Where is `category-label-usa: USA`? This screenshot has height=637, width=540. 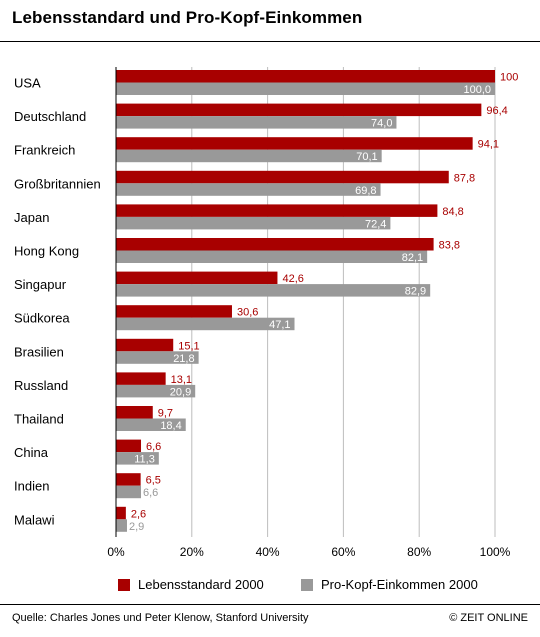 category-label-usa: USA is located at coordinates (27, 83).